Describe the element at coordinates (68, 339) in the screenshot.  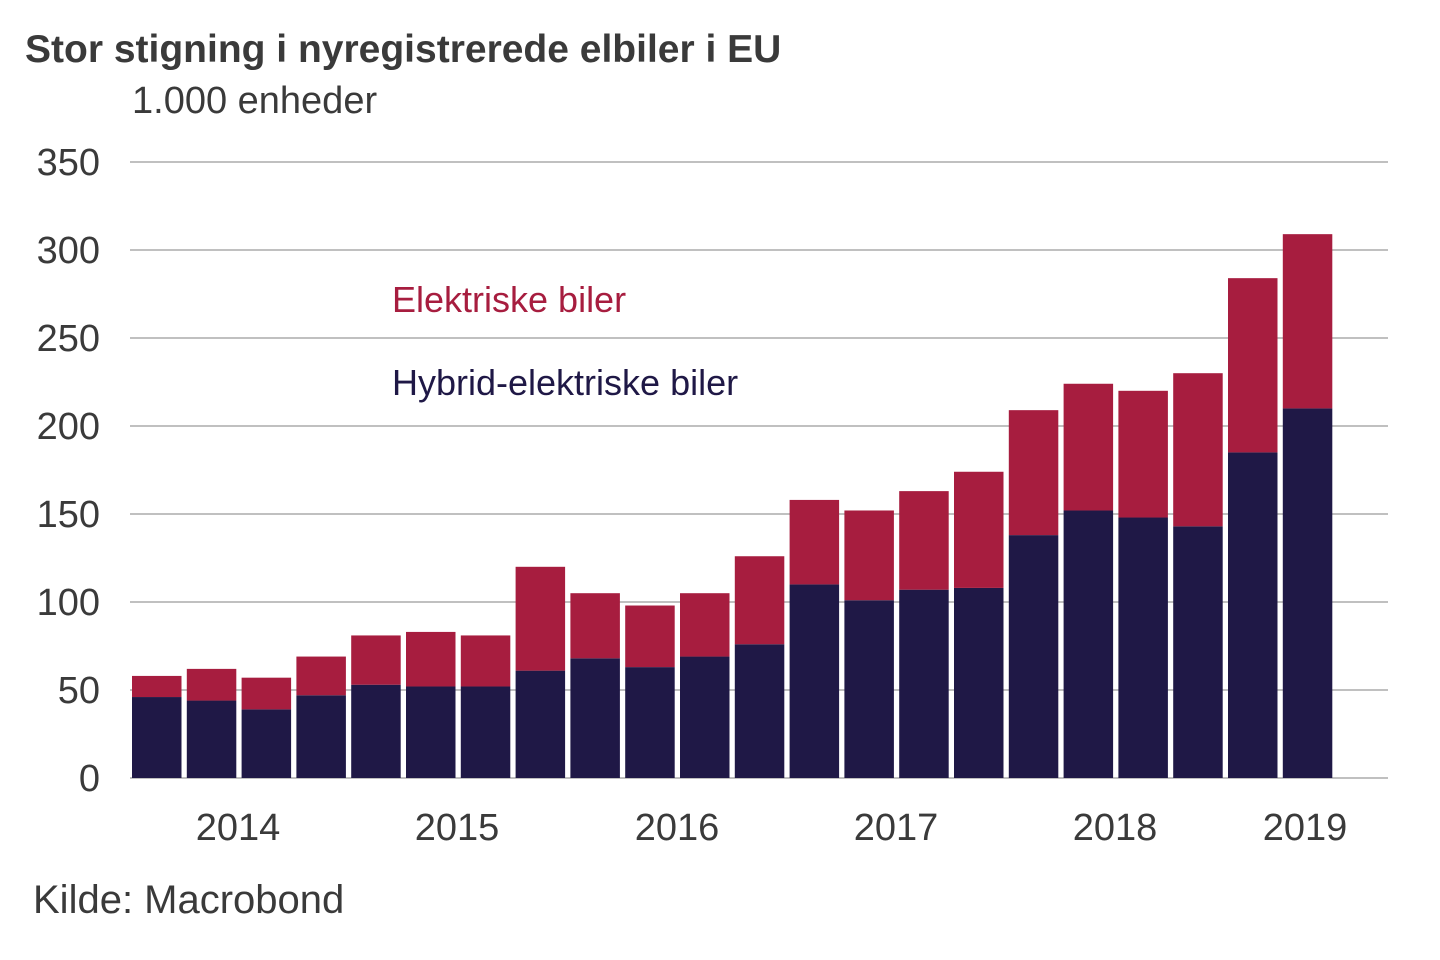
I see `y-tick-label: 250` at that location.